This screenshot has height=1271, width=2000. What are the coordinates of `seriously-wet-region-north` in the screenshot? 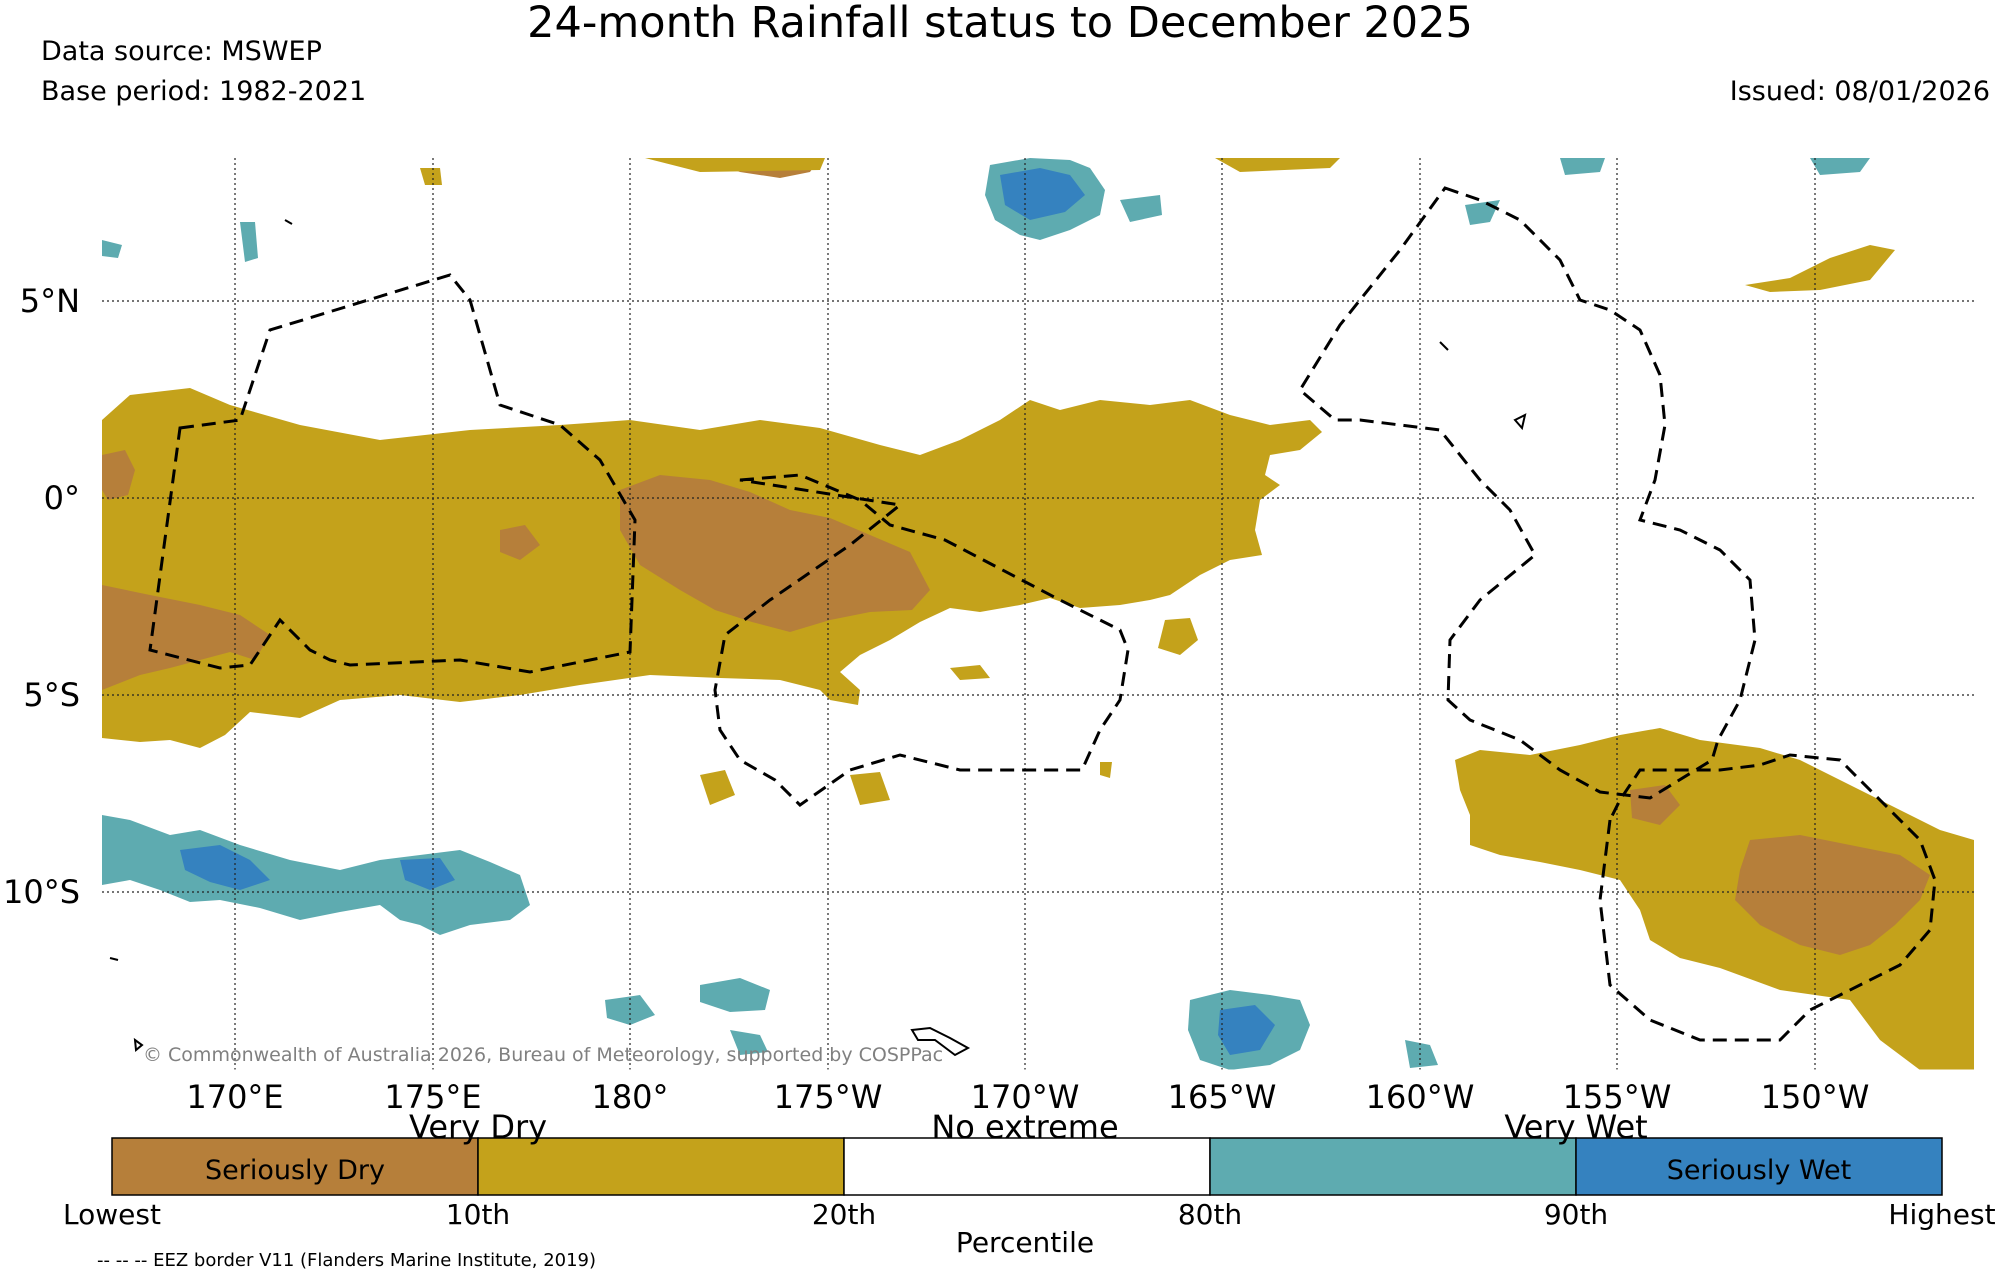 It's located at (1042, 194).